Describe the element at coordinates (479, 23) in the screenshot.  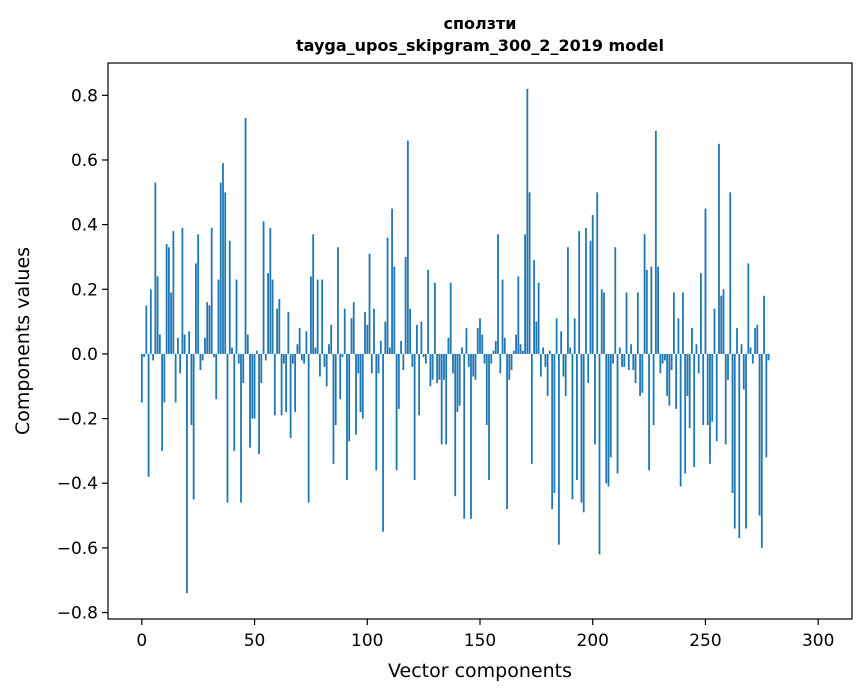
I see `chart-title: сползти` at that location.